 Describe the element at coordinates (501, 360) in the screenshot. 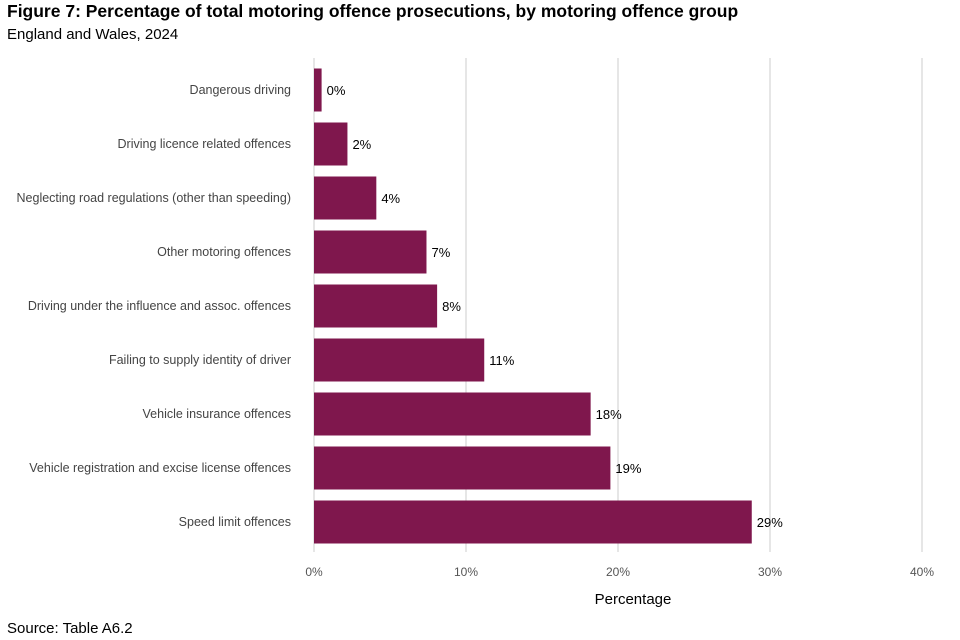

I see `data-label: 11%` at that location.